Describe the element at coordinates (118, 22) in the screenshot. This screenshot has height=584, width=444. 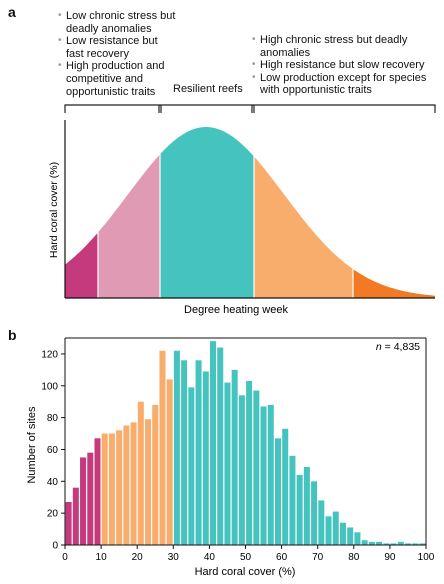
I see `left-note: Low chronic stress but deadly anomalies` at that location.